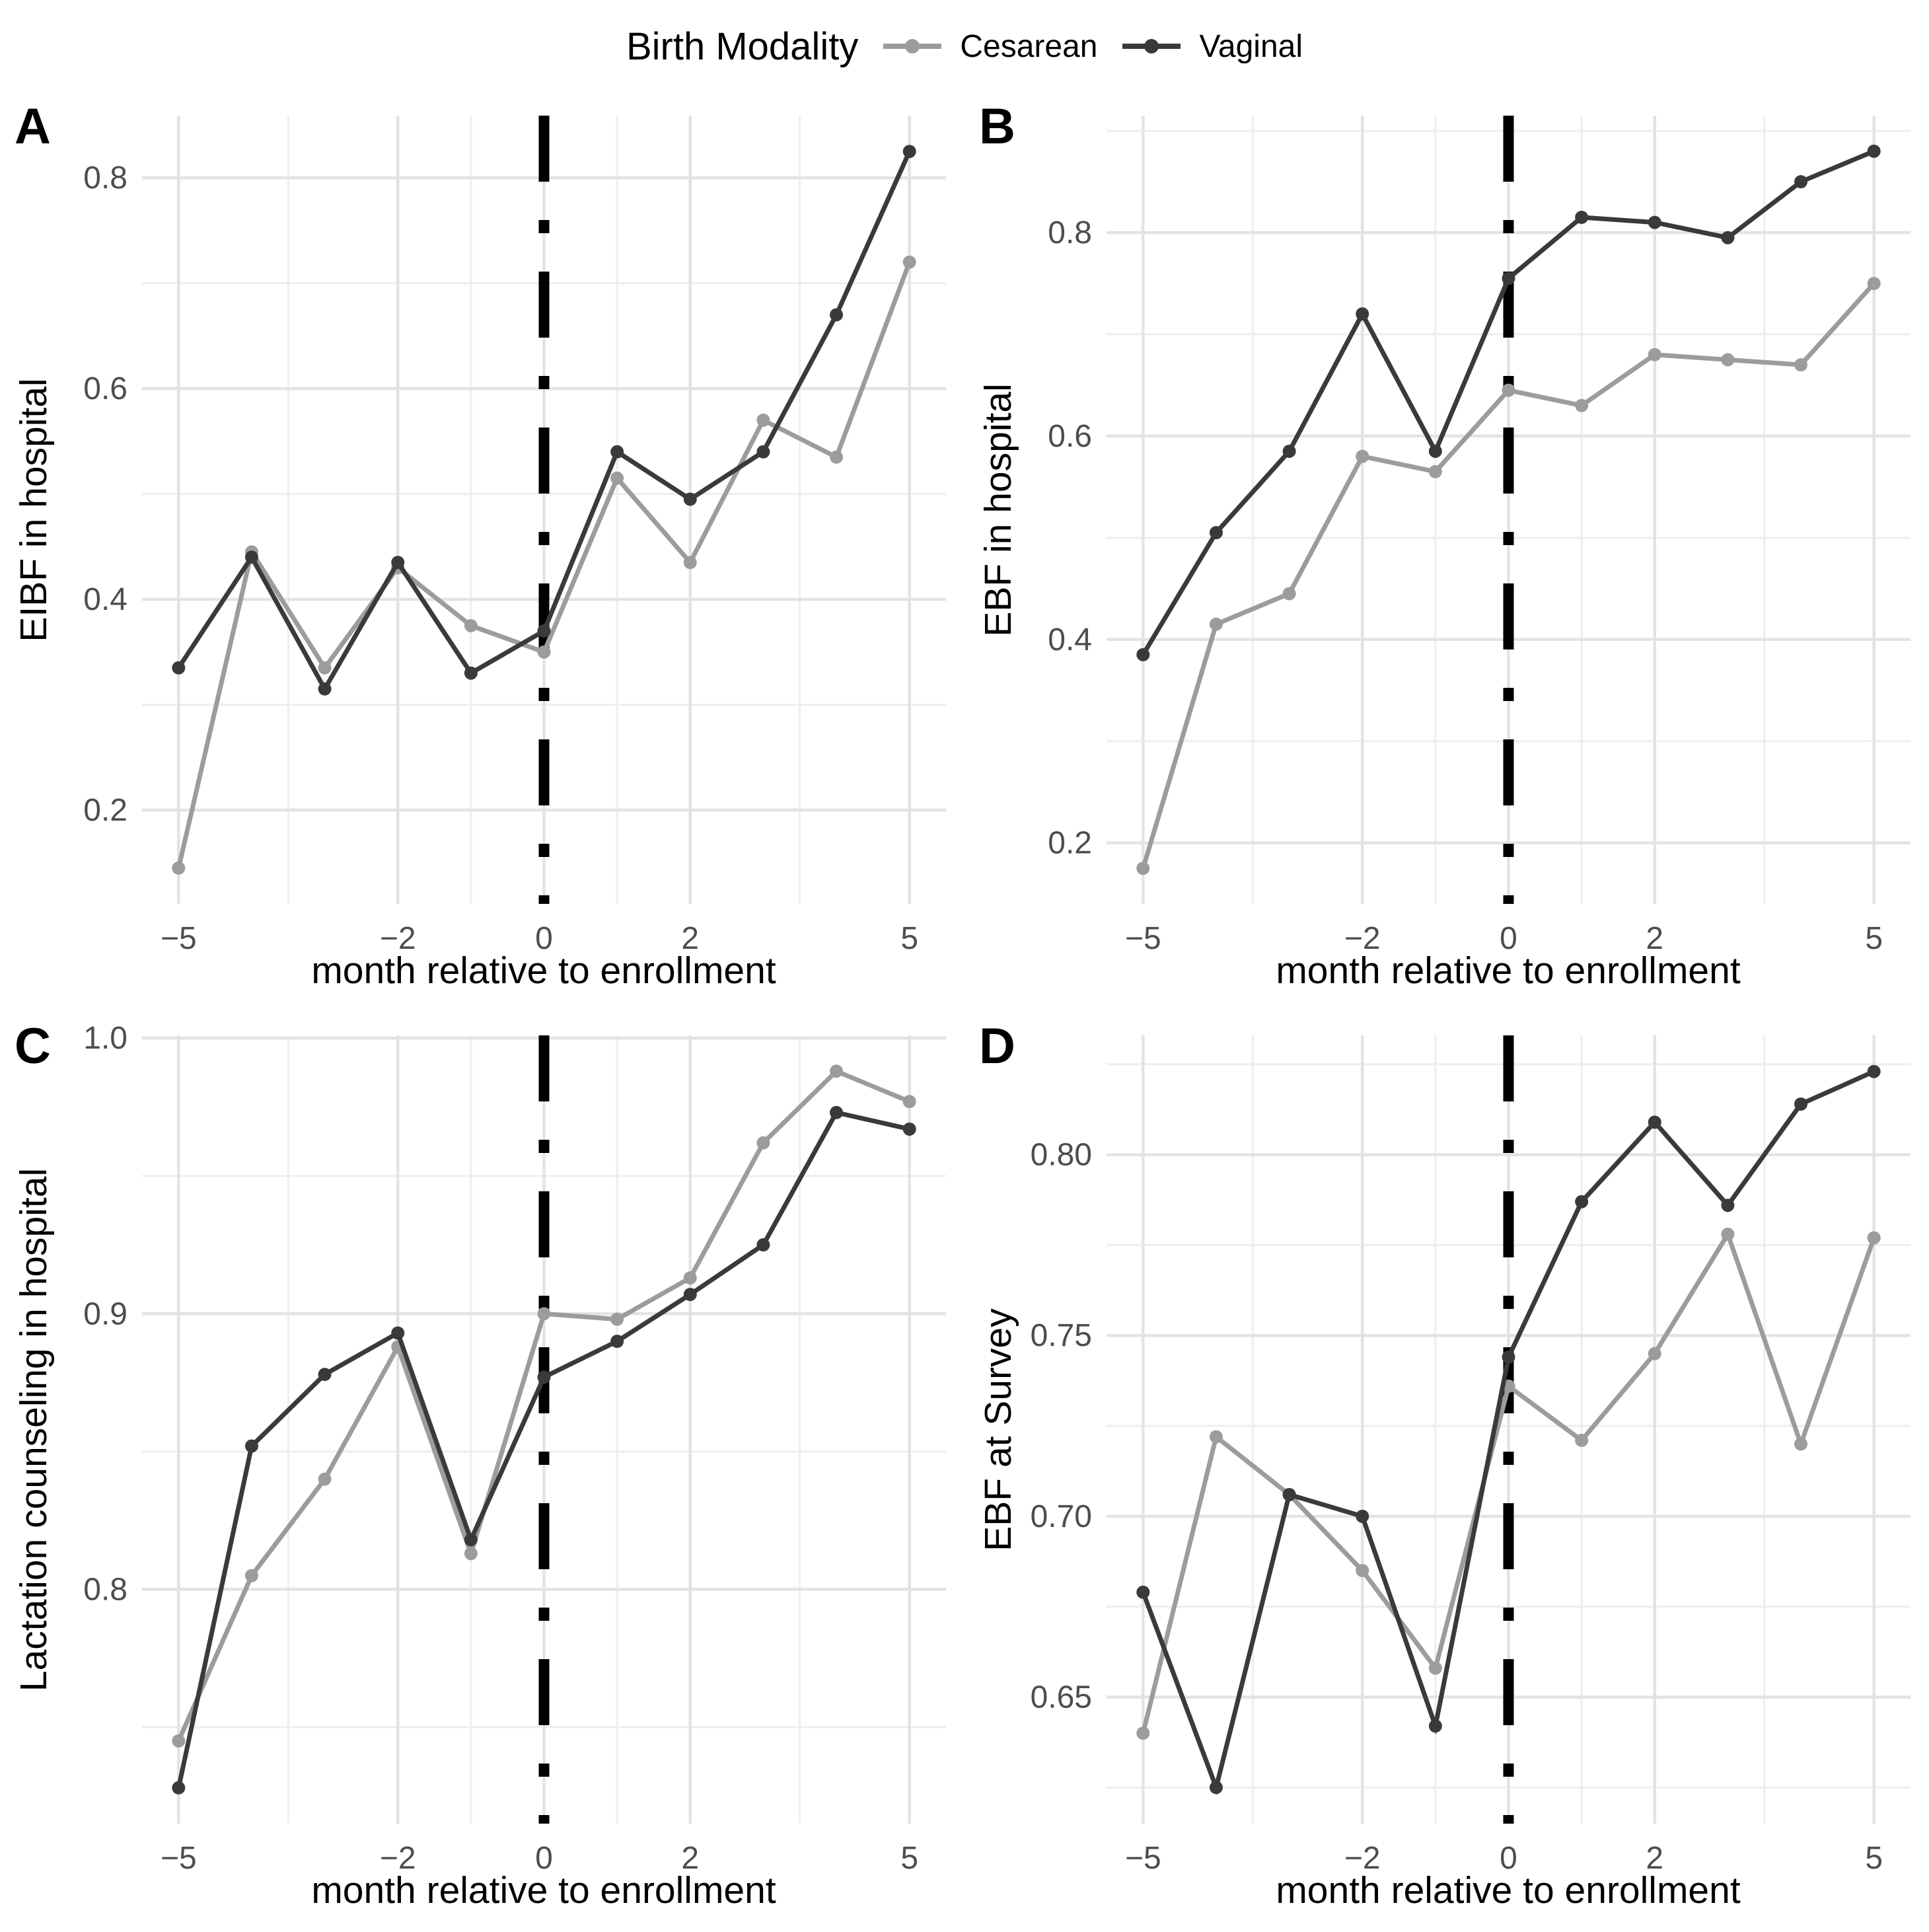 Image resolution: width=1929 pixels, height=1932 pixels. Describe the element at coordinates (998, 509) in the screenshot. I see `y-axis-title: EBF in hospital` at that location.